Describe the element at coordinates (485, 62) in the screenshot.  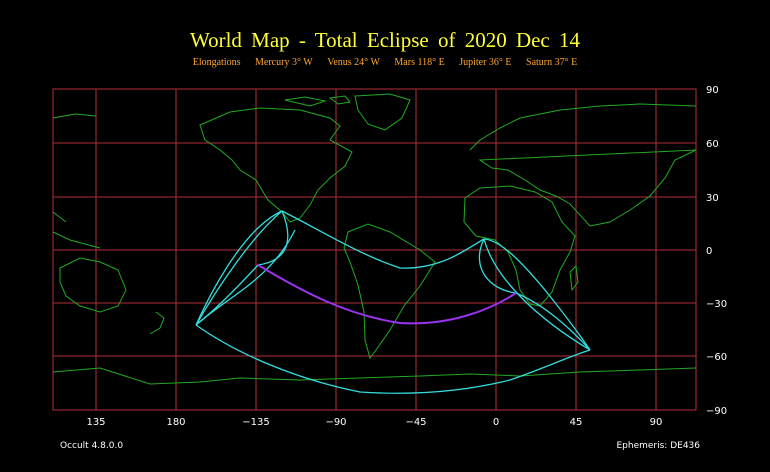
I see `elongation-jupiter: Jupiter 36° E` at that location.